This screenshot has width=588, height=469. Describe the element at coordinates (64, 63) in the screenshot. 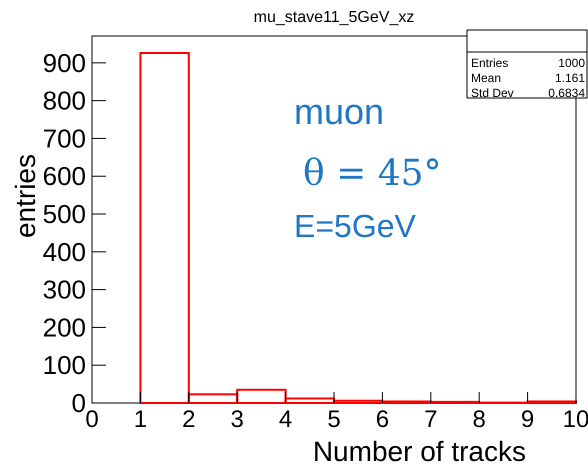

I see `y-tick-label: 900` at that location.